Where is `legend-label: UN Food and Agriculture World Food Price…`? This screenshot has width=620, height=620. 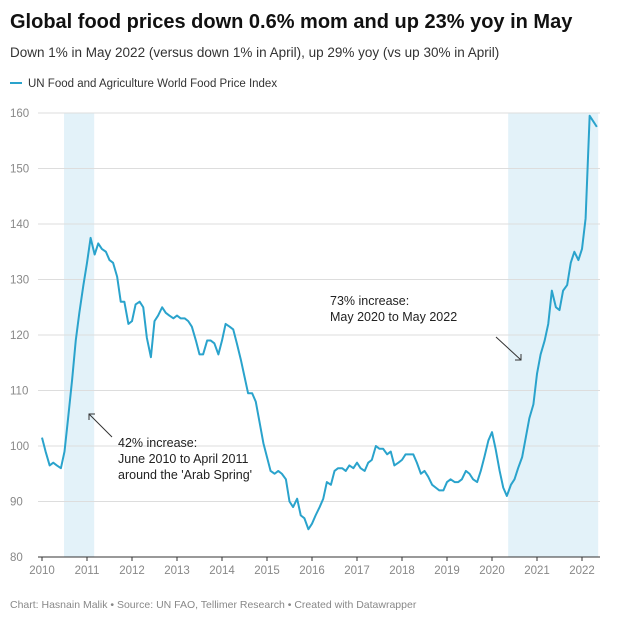 legend-label: UN Food and Agriculture World Food Price… is located at coordinates (152, 84).